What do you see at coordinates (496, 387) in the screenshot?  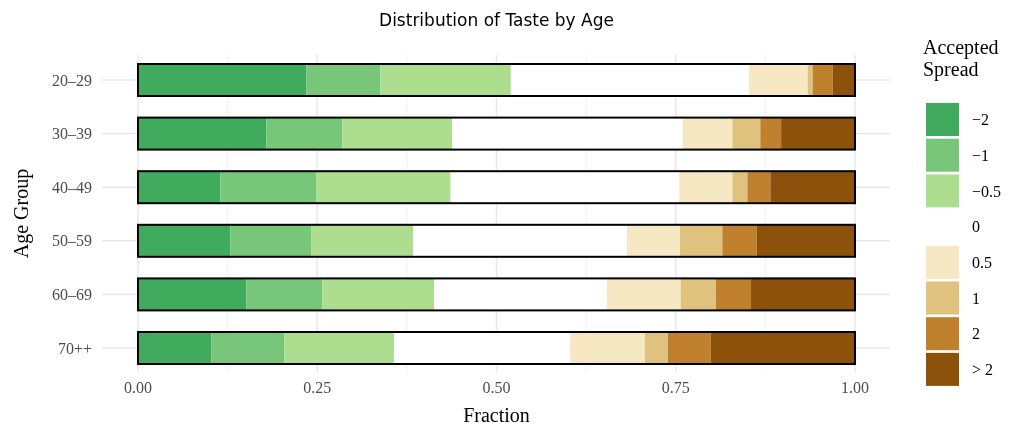 I see `x-tick-label: 0.50` at bounding box center [496, 387].